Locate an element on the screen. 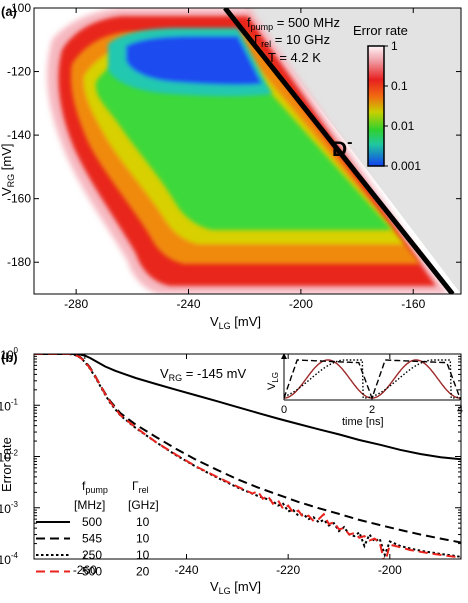 This screenshot has height=603, width=468. annotation-f-sub: pump is located at coordinates (262, 27).